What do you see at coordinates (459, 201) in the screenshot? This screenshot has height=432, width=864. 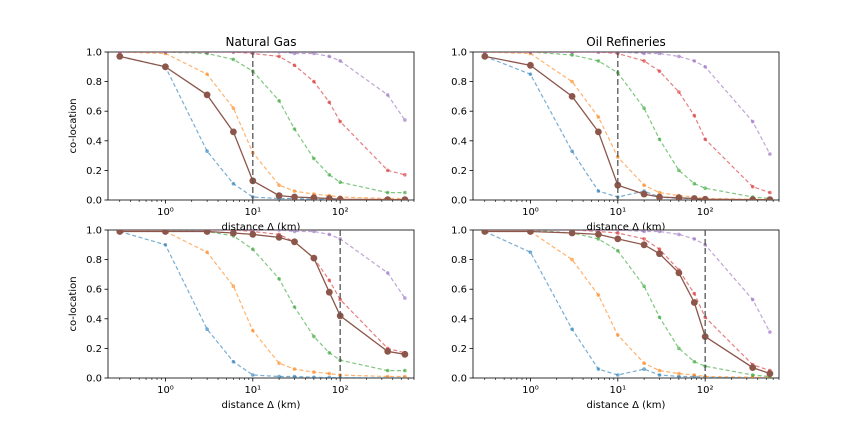 I see `y-tick-label: 0.0` at bounding box center [459, 201].